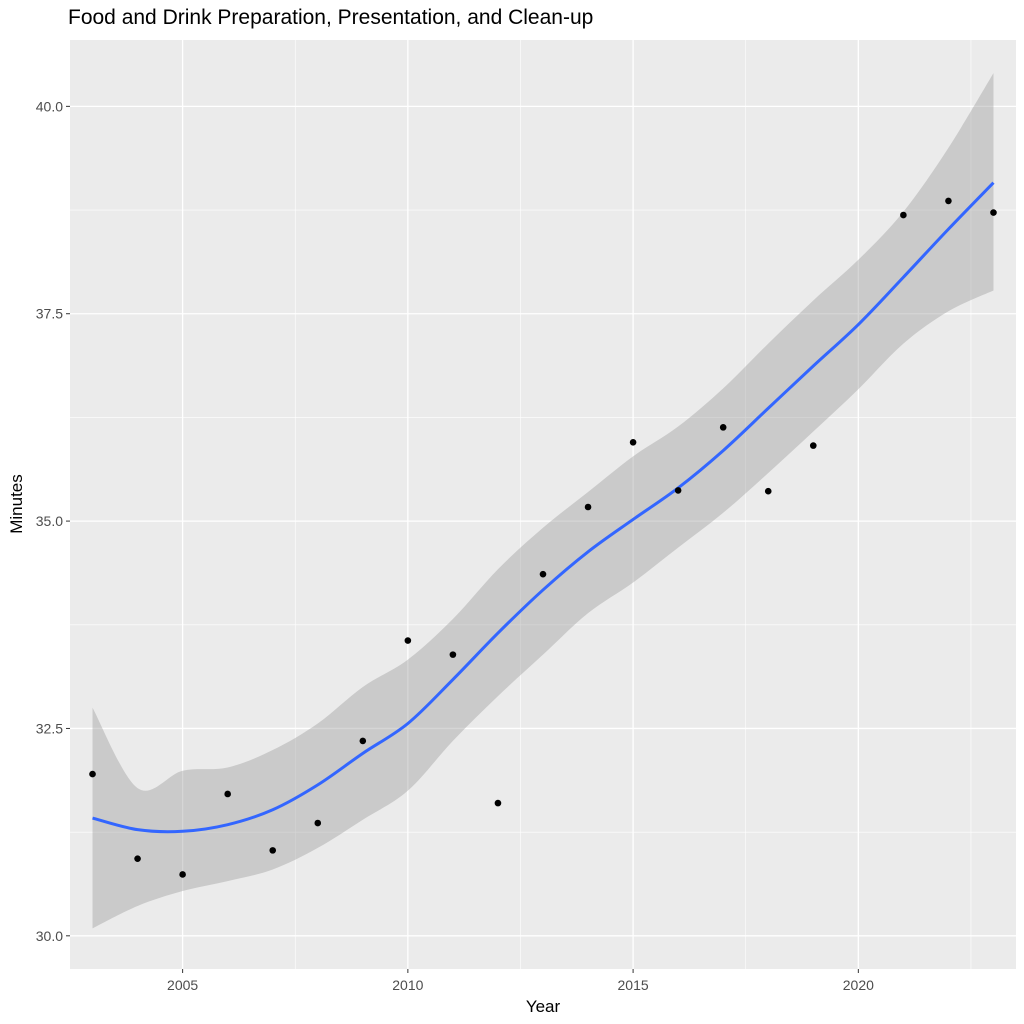 This screenshot has height=1024, width=1024. What do you see at coordinates (49, 314) in the screenshot?
I see `y-tick-label: 37.5` at bounding box center [49, 314].